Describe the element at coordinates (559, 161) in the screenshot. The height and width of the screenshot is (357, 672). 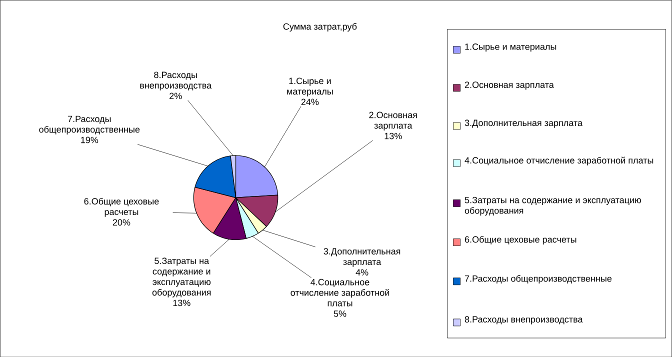
I see `legend-label: 4.Социальное отчисление заработной платы` at that location.